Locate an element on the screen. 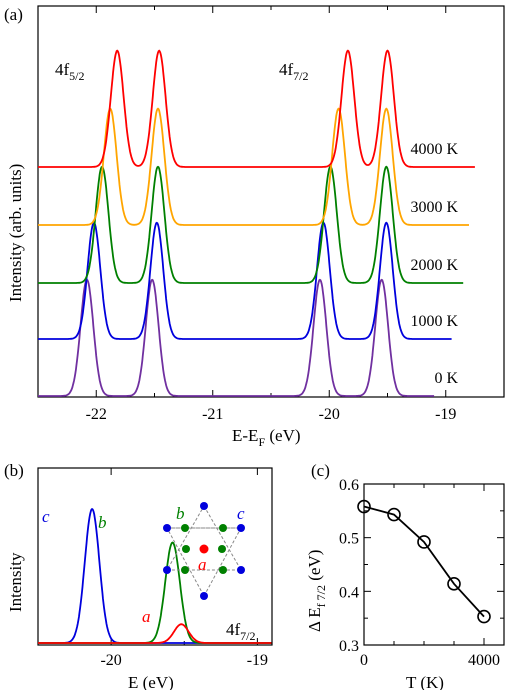 The height and width of the screenshot is (690, 510). curve-label-b: b is located at coordinates (102, 522).